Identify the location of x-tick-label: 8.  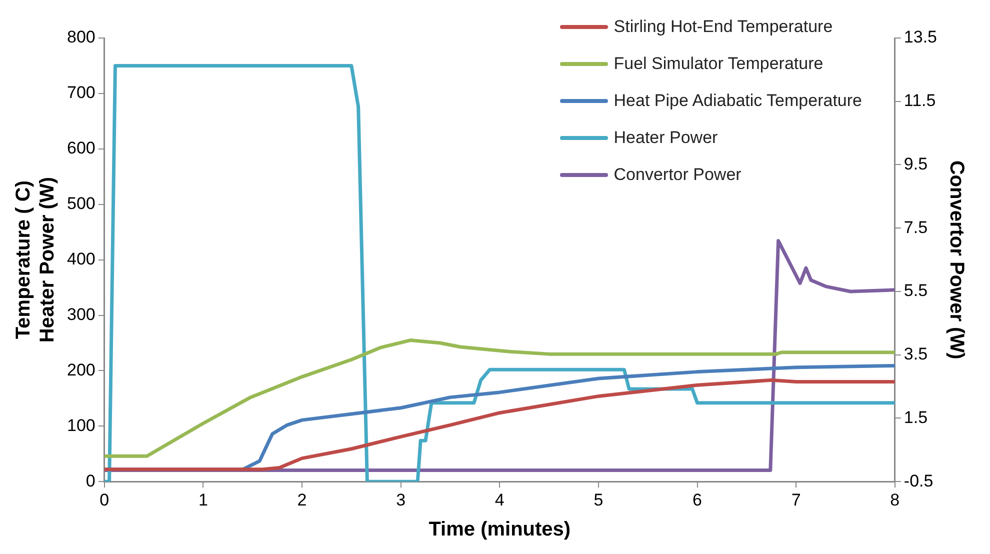
(895, 500).